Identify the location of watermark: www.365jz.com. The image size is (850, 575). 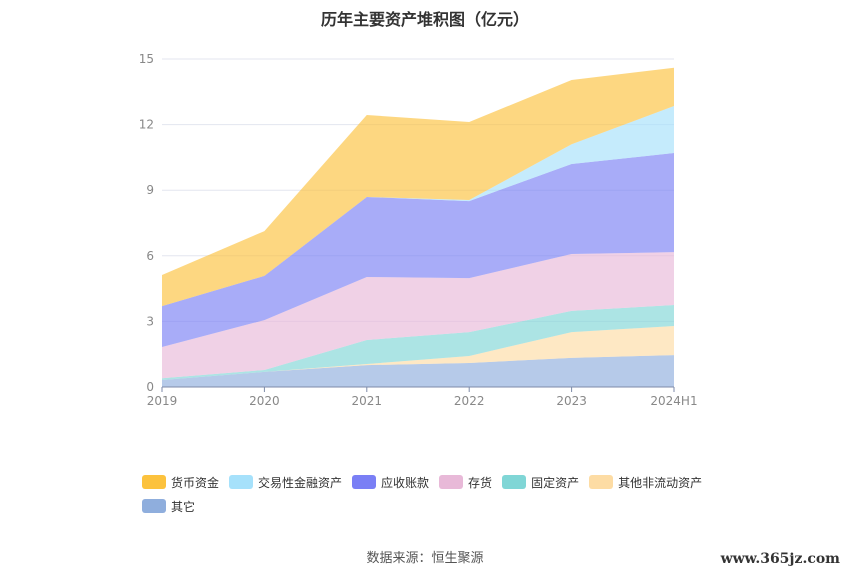
(780, 559).